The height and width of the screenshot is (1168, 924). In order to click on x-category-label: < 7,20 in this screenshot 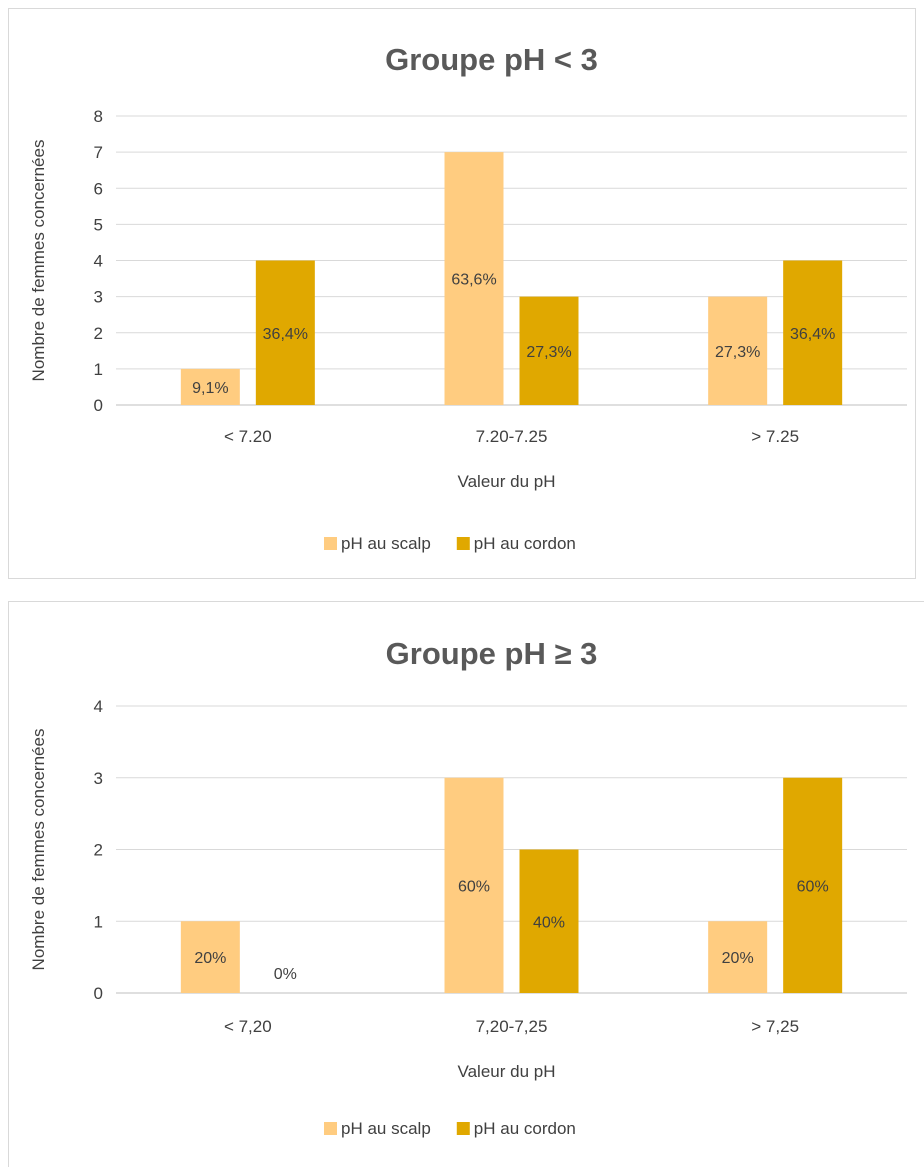, I will do `click(248, 1026)`.